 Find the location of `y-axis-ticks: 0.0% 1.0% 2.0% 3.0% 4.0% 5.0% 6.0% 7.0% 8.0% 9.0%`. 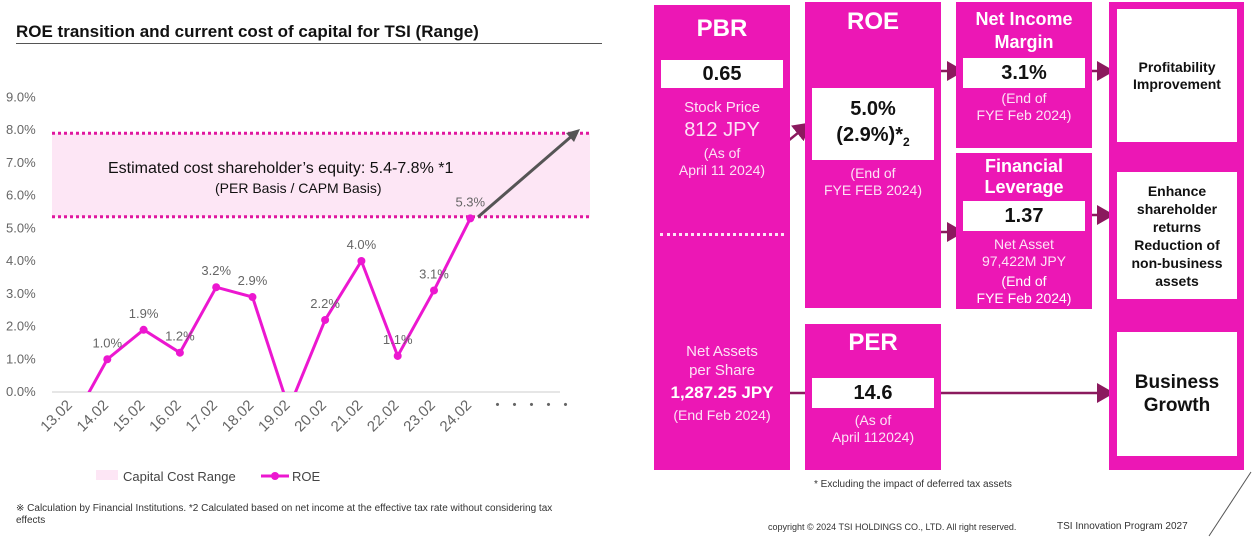

y-axis-ticks: 0.0% 1.0% 2.0% 3.0% 4.0% 5.0% 6.0% 7.0% 8.0% 9.0% is located at coordinates (21, 244).